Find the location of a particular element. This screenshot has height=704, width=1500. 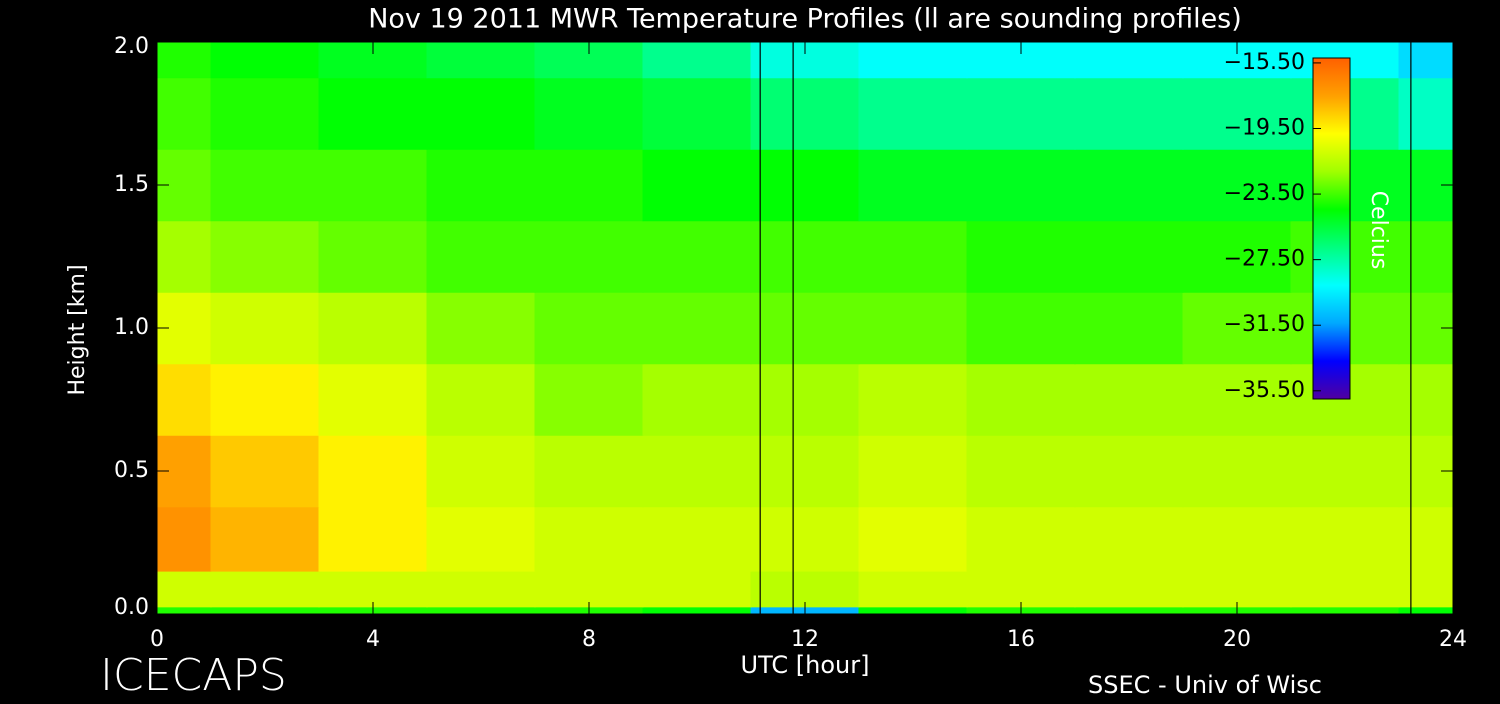

x-tick-label: 24 is located at coordinates (1453, 639).